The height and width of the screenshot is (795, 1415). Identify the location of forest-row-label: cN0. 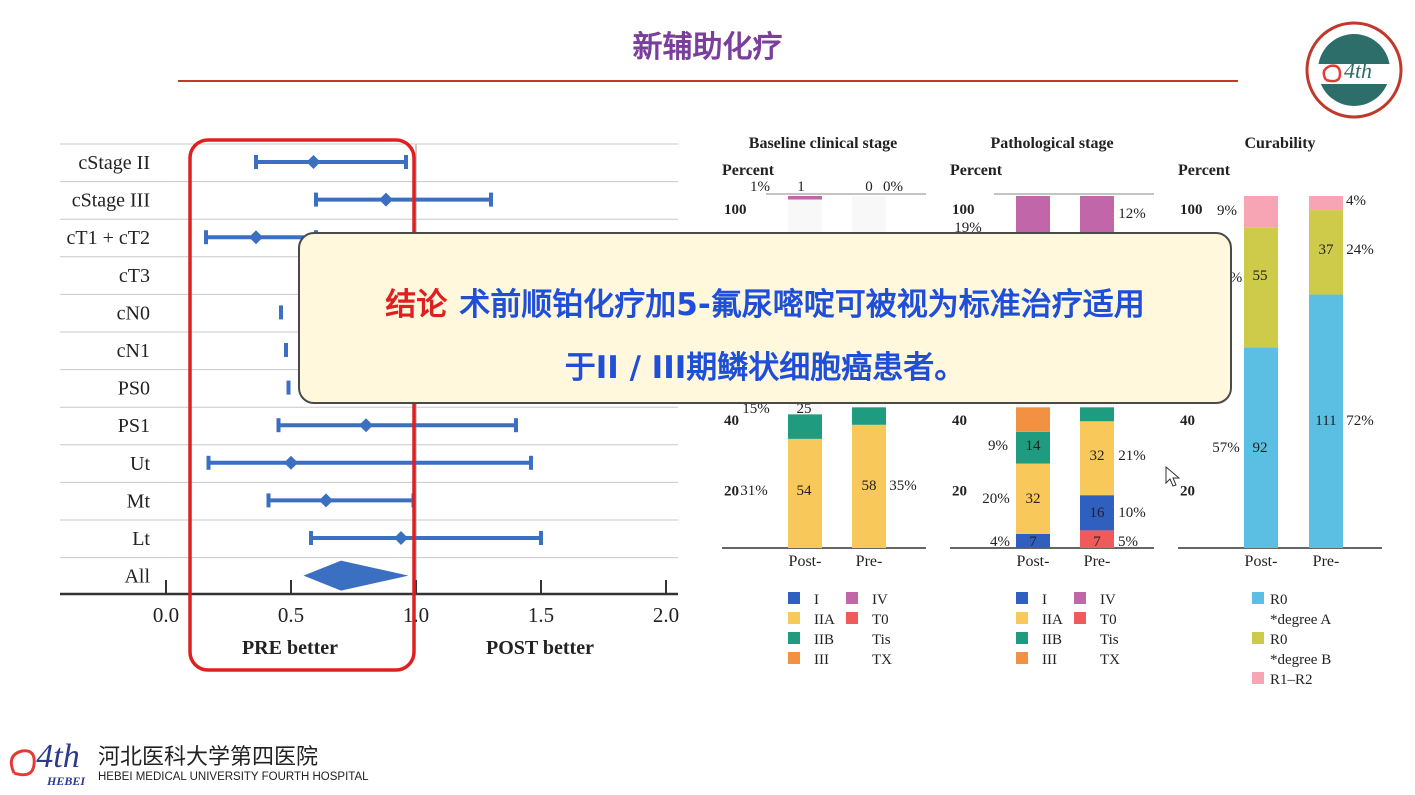
(133, 313).